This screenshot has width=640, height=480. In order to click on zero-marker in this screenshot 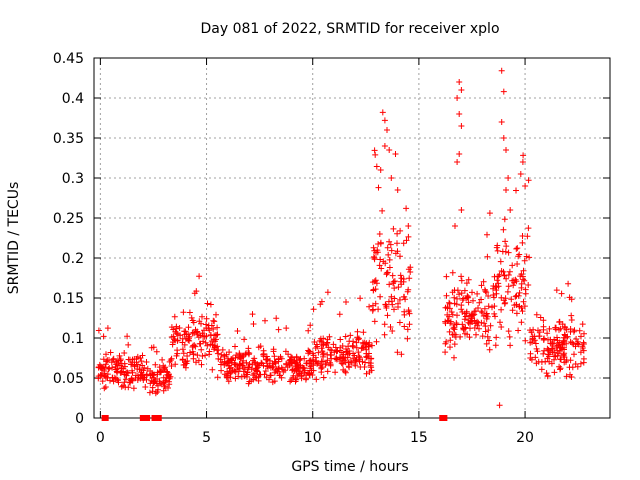, I will do `click(158, 418)`.